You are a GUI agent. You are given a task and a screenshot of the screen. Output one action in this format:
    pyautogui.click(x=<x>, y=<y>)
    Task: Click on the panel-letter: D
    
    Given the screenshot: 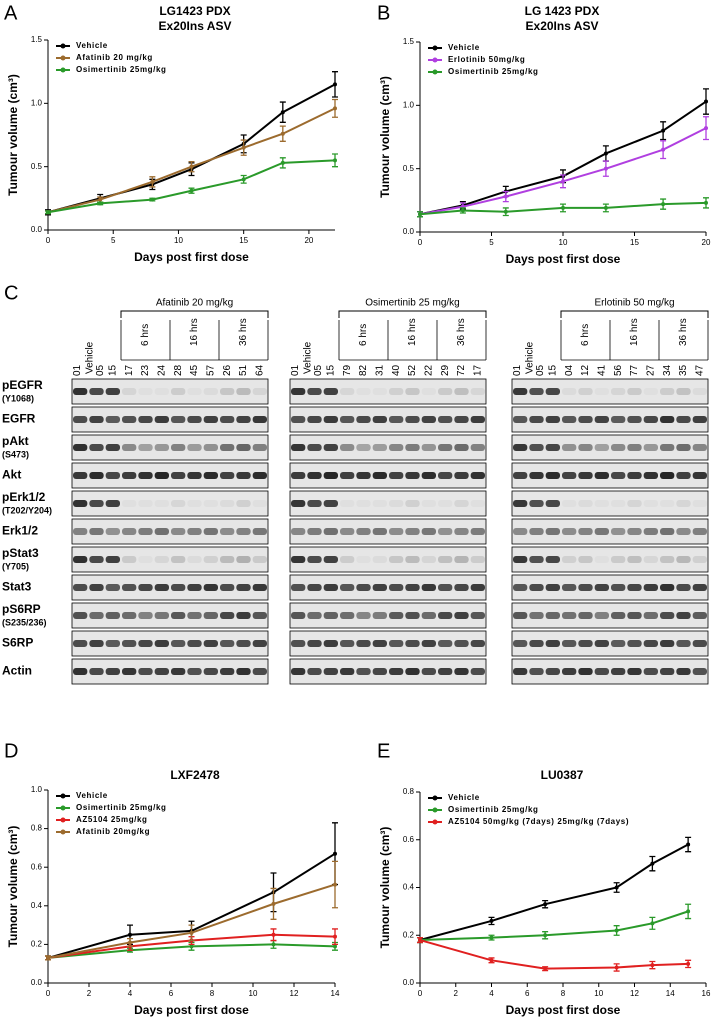 What is the action you would take?
    pyautogui.click(x=11, y=751)
    